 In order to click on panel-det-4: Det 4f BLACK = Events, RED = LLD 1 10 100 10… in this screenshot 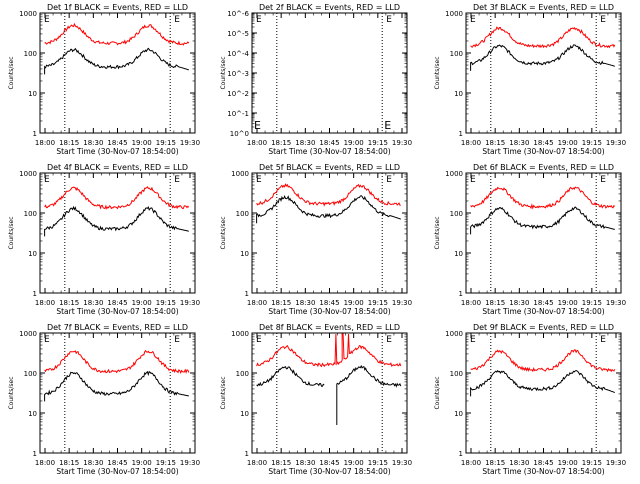, I will do `click(104, 239)`.